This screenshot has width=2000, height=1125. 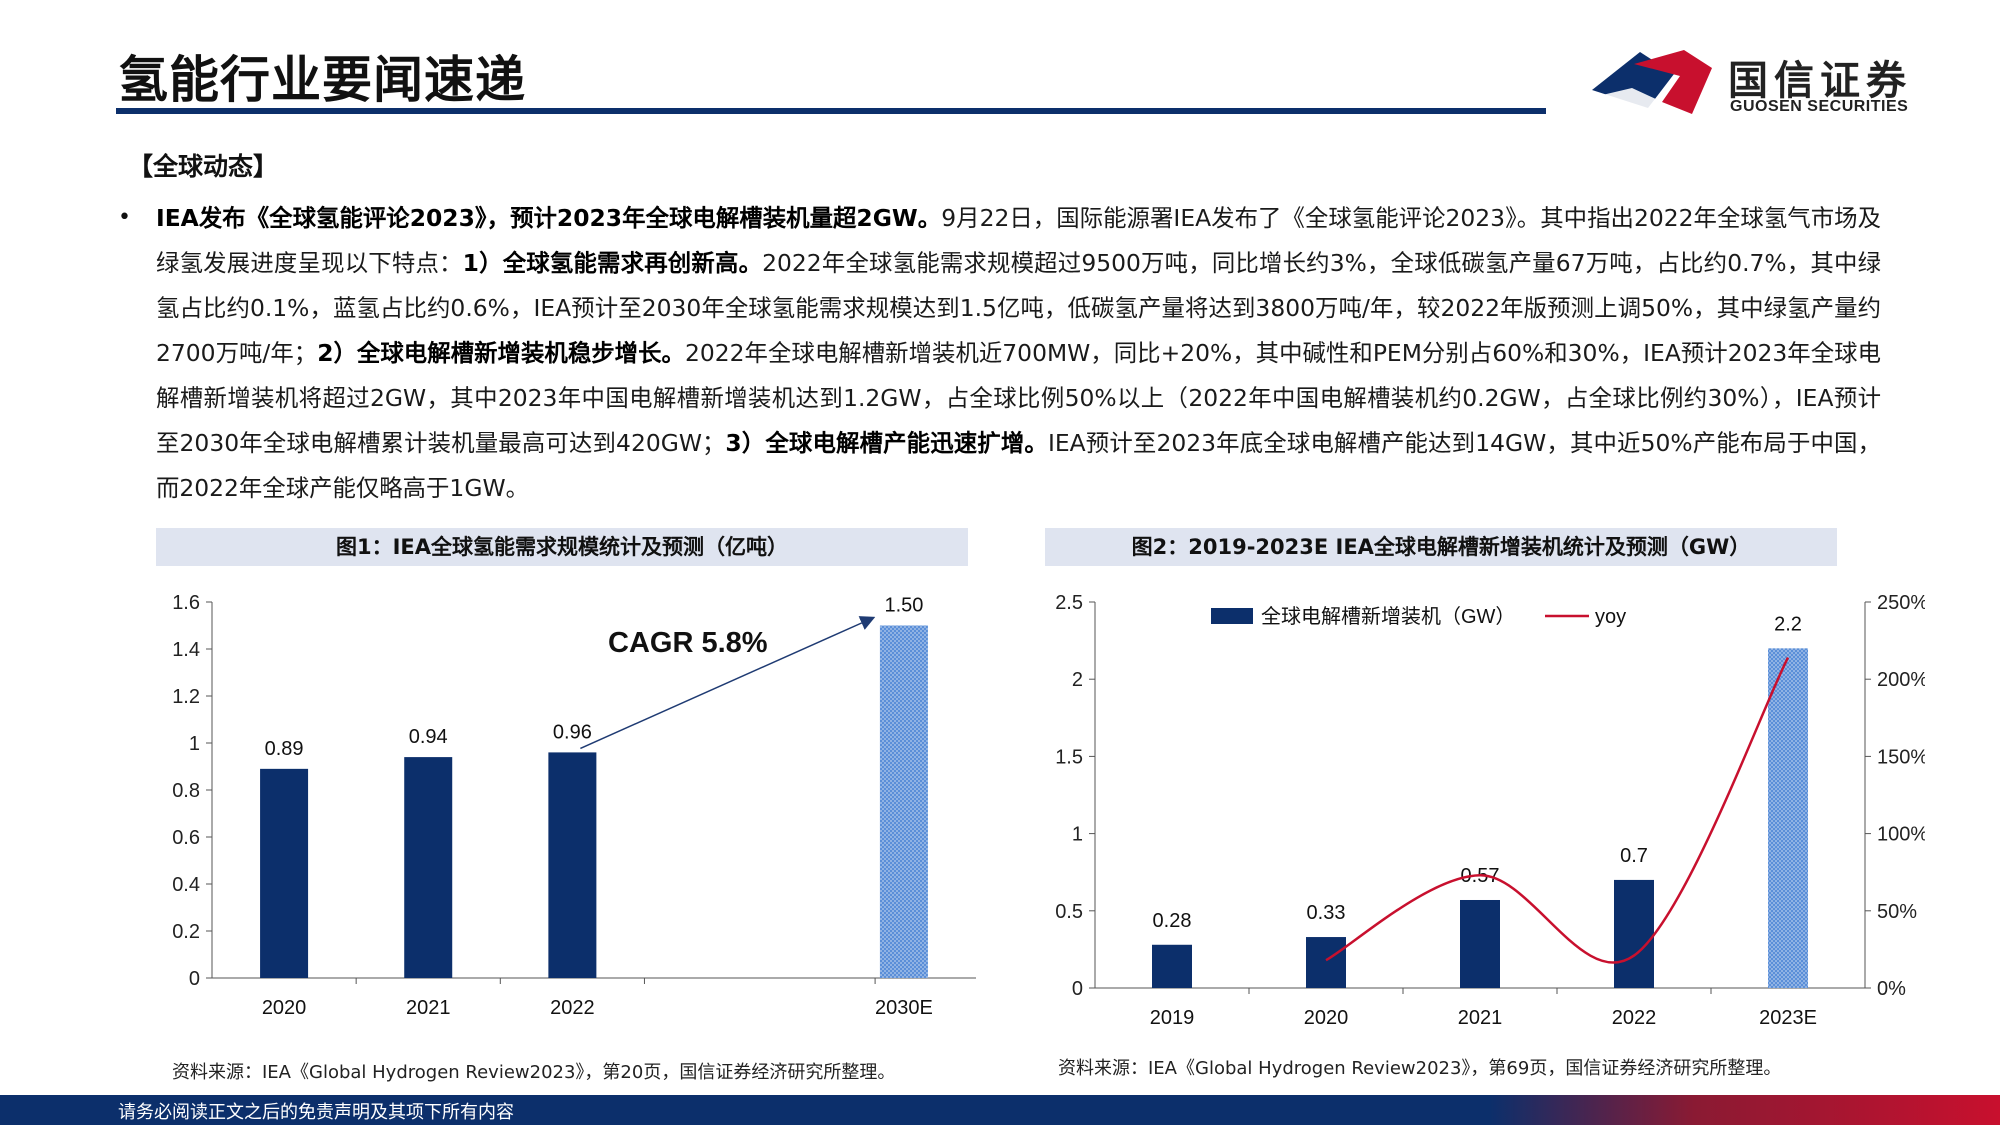 What do you see at coordinates (428, 737) in the screenshot?
I see `data-label: 0.94` at bounding box center [428, 737].